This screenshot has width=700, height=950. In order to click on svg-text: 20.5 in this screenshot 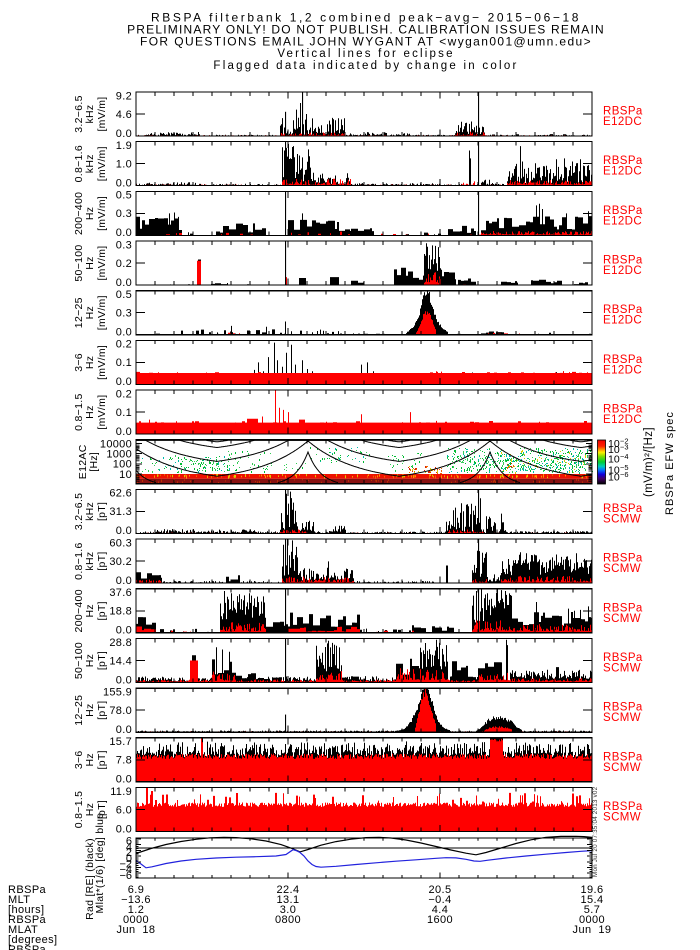, I will do `click(439, 890)`.